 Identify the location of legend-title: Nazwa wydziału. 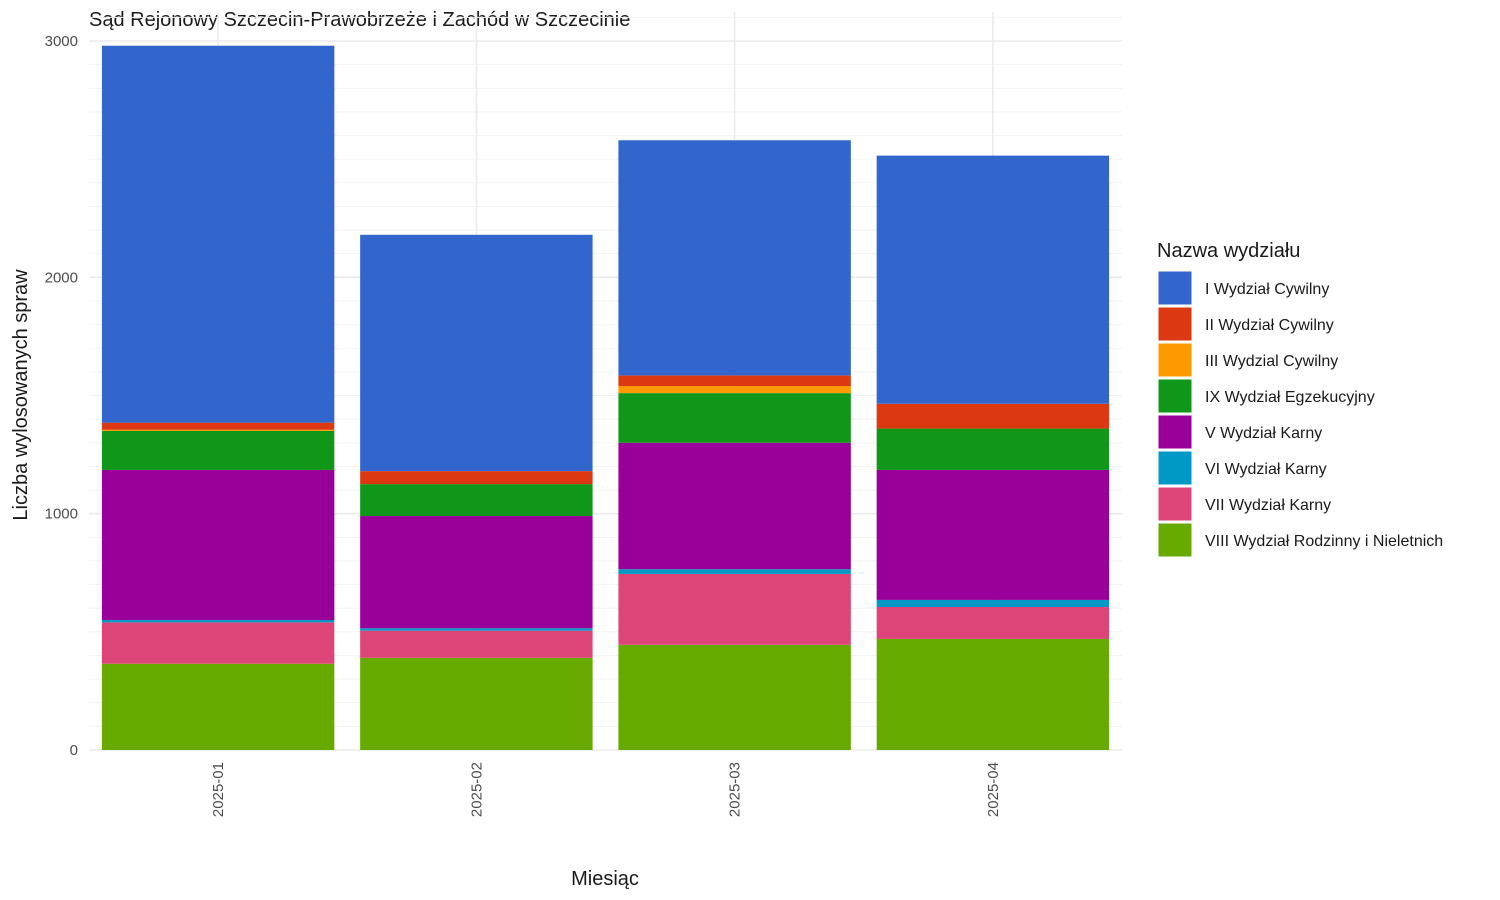
(1228, 251).